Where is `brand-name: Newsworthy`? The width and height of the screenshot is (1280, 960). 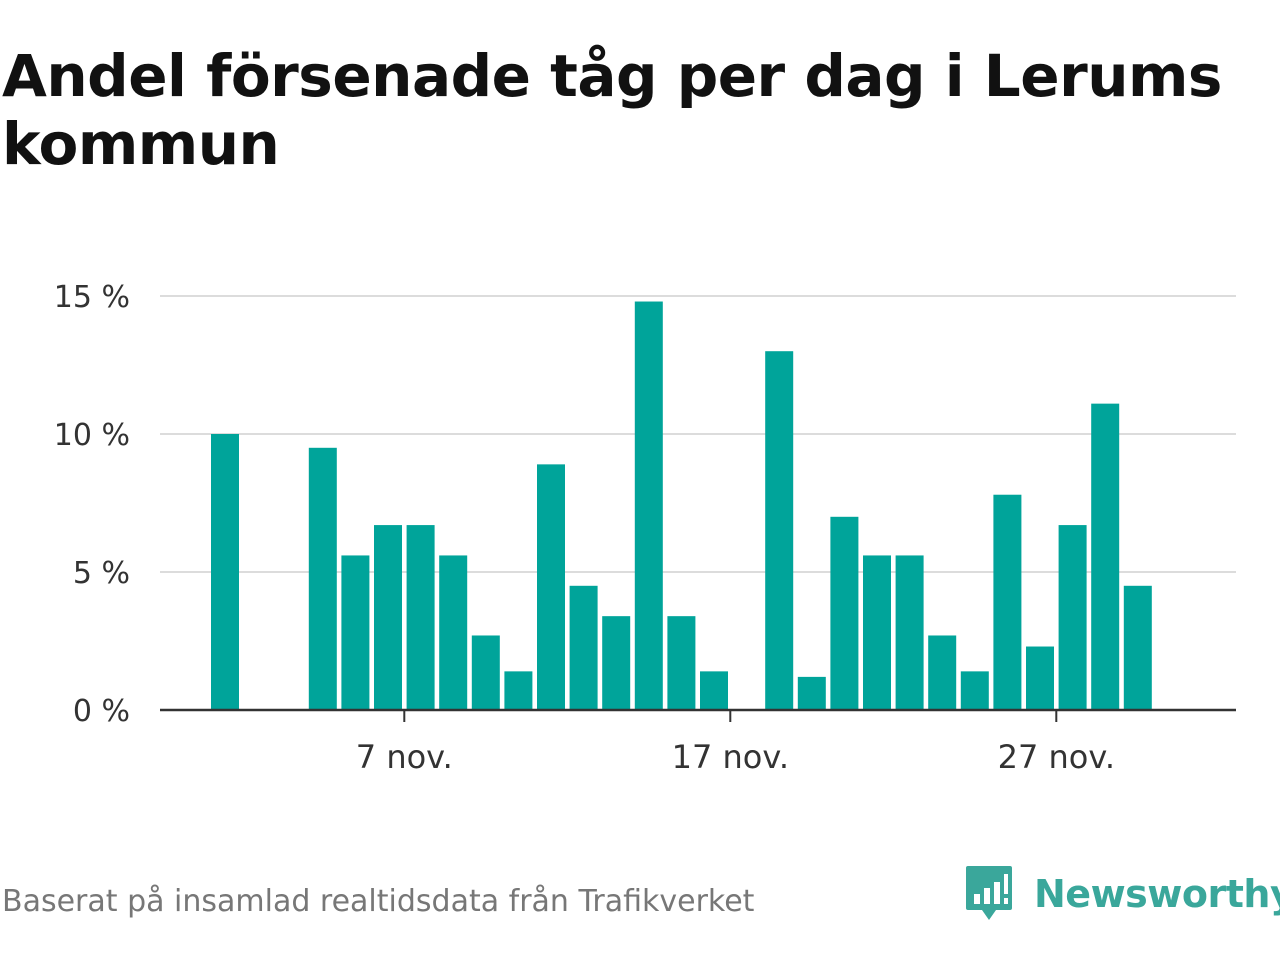 brand-name: Newsworthy is located at coordinates (1157, 894).